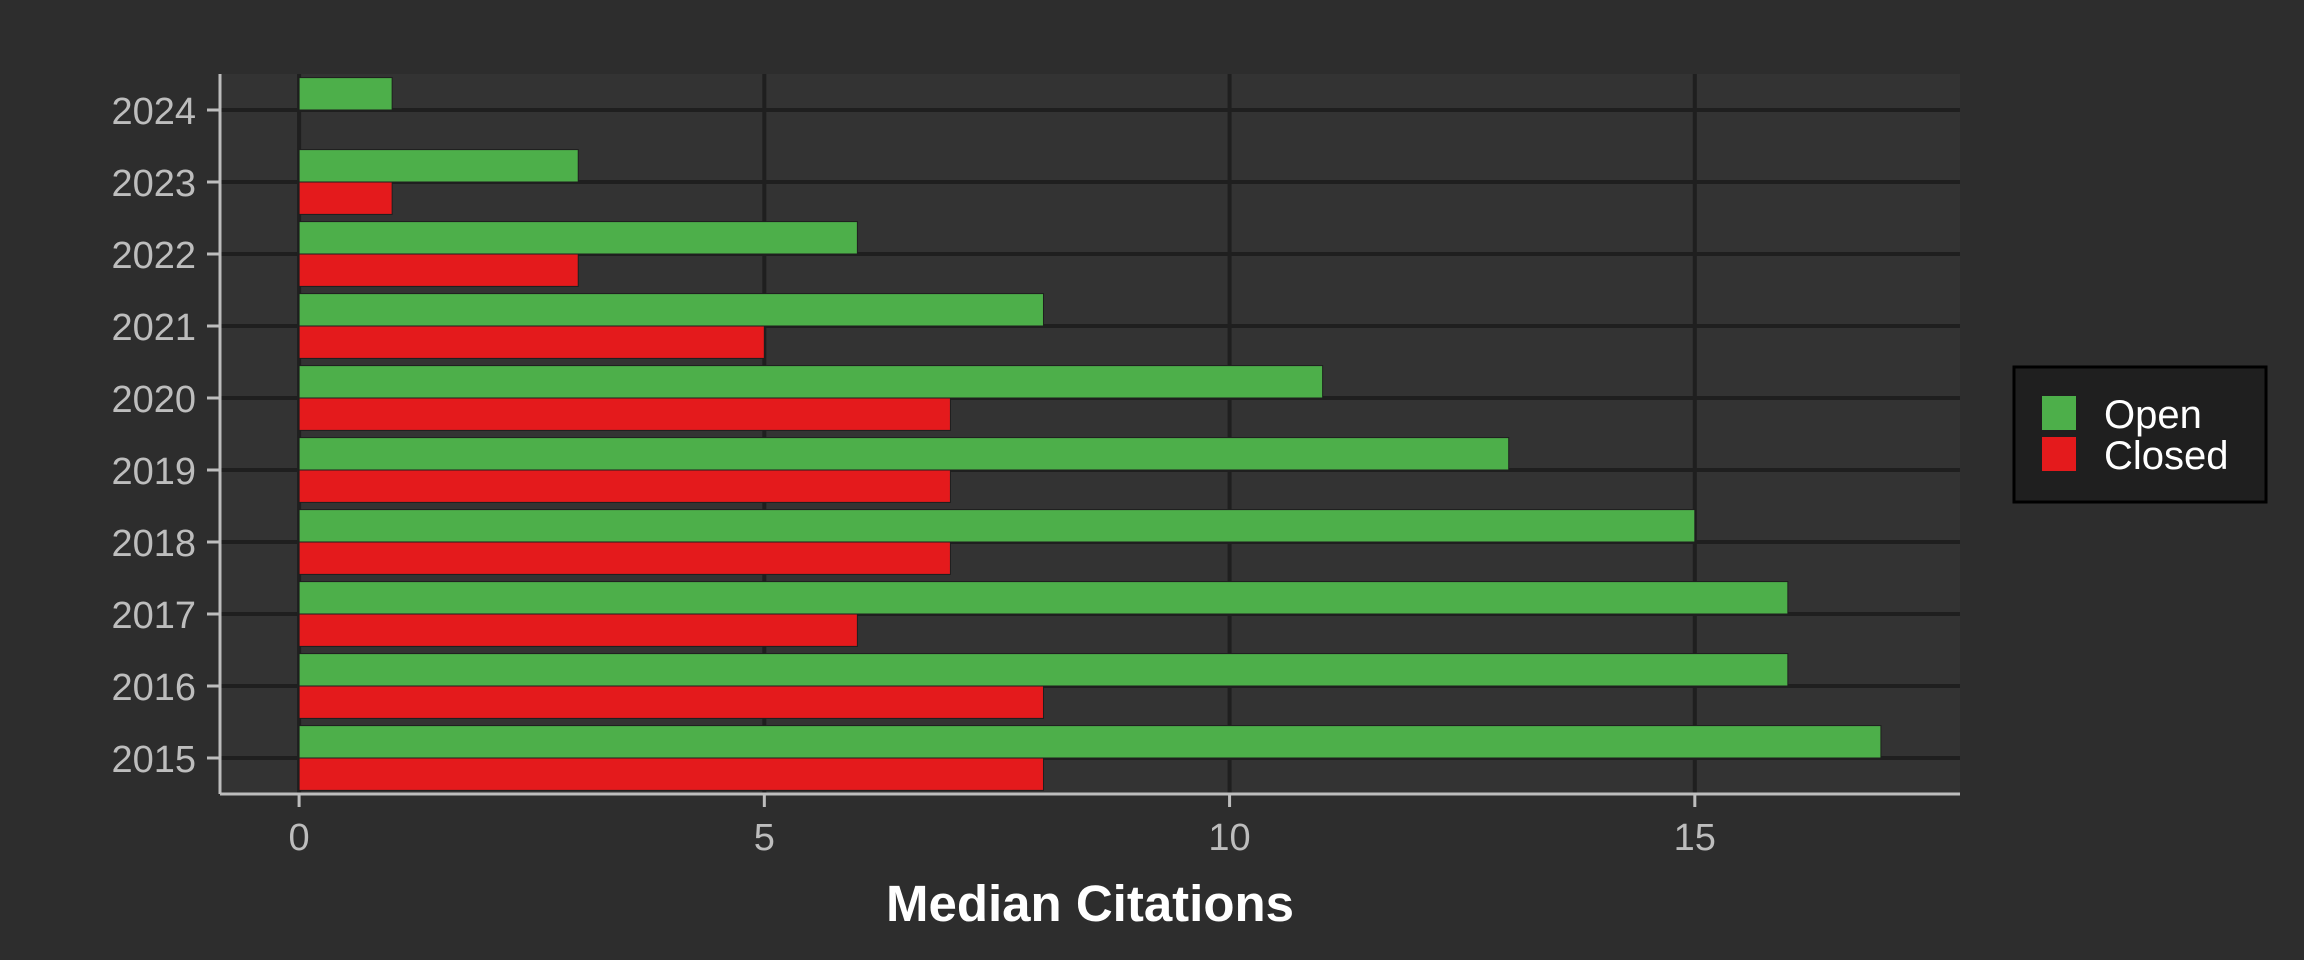 Image resolution: width=2304 pixels, height=960 pixels. What do you see at coordinates (624, 414) in the screenshot?
I see `bar-closed-2020` at bounding box center [624, 414].